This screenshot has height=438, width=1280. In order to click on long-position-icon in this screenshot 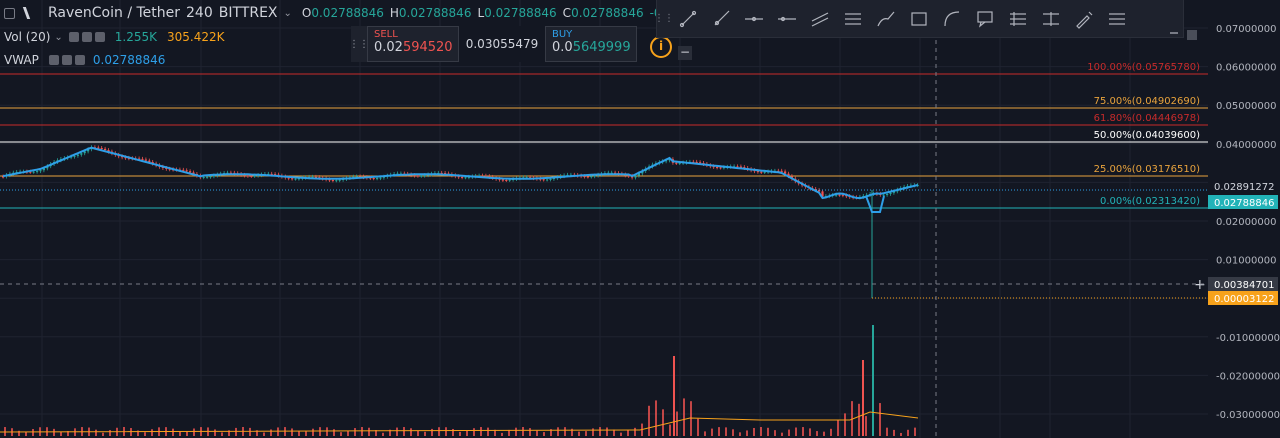, I will do `click(1017, 19)`.